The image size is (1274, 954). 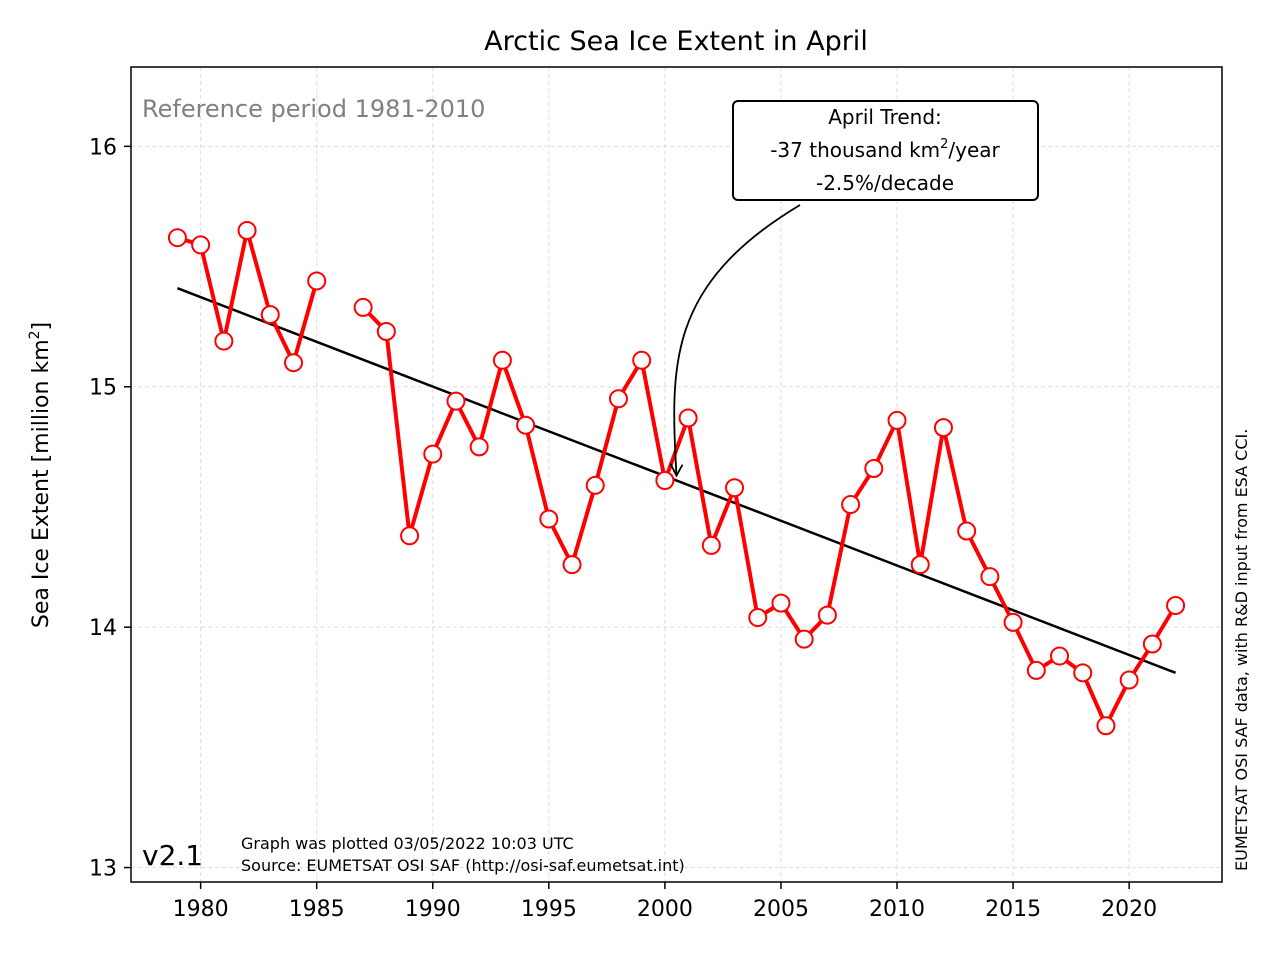 What do you see at coordinates (502, 360) in the screenshot?
I see `data-point-1993` at bounding box center [502, 360].